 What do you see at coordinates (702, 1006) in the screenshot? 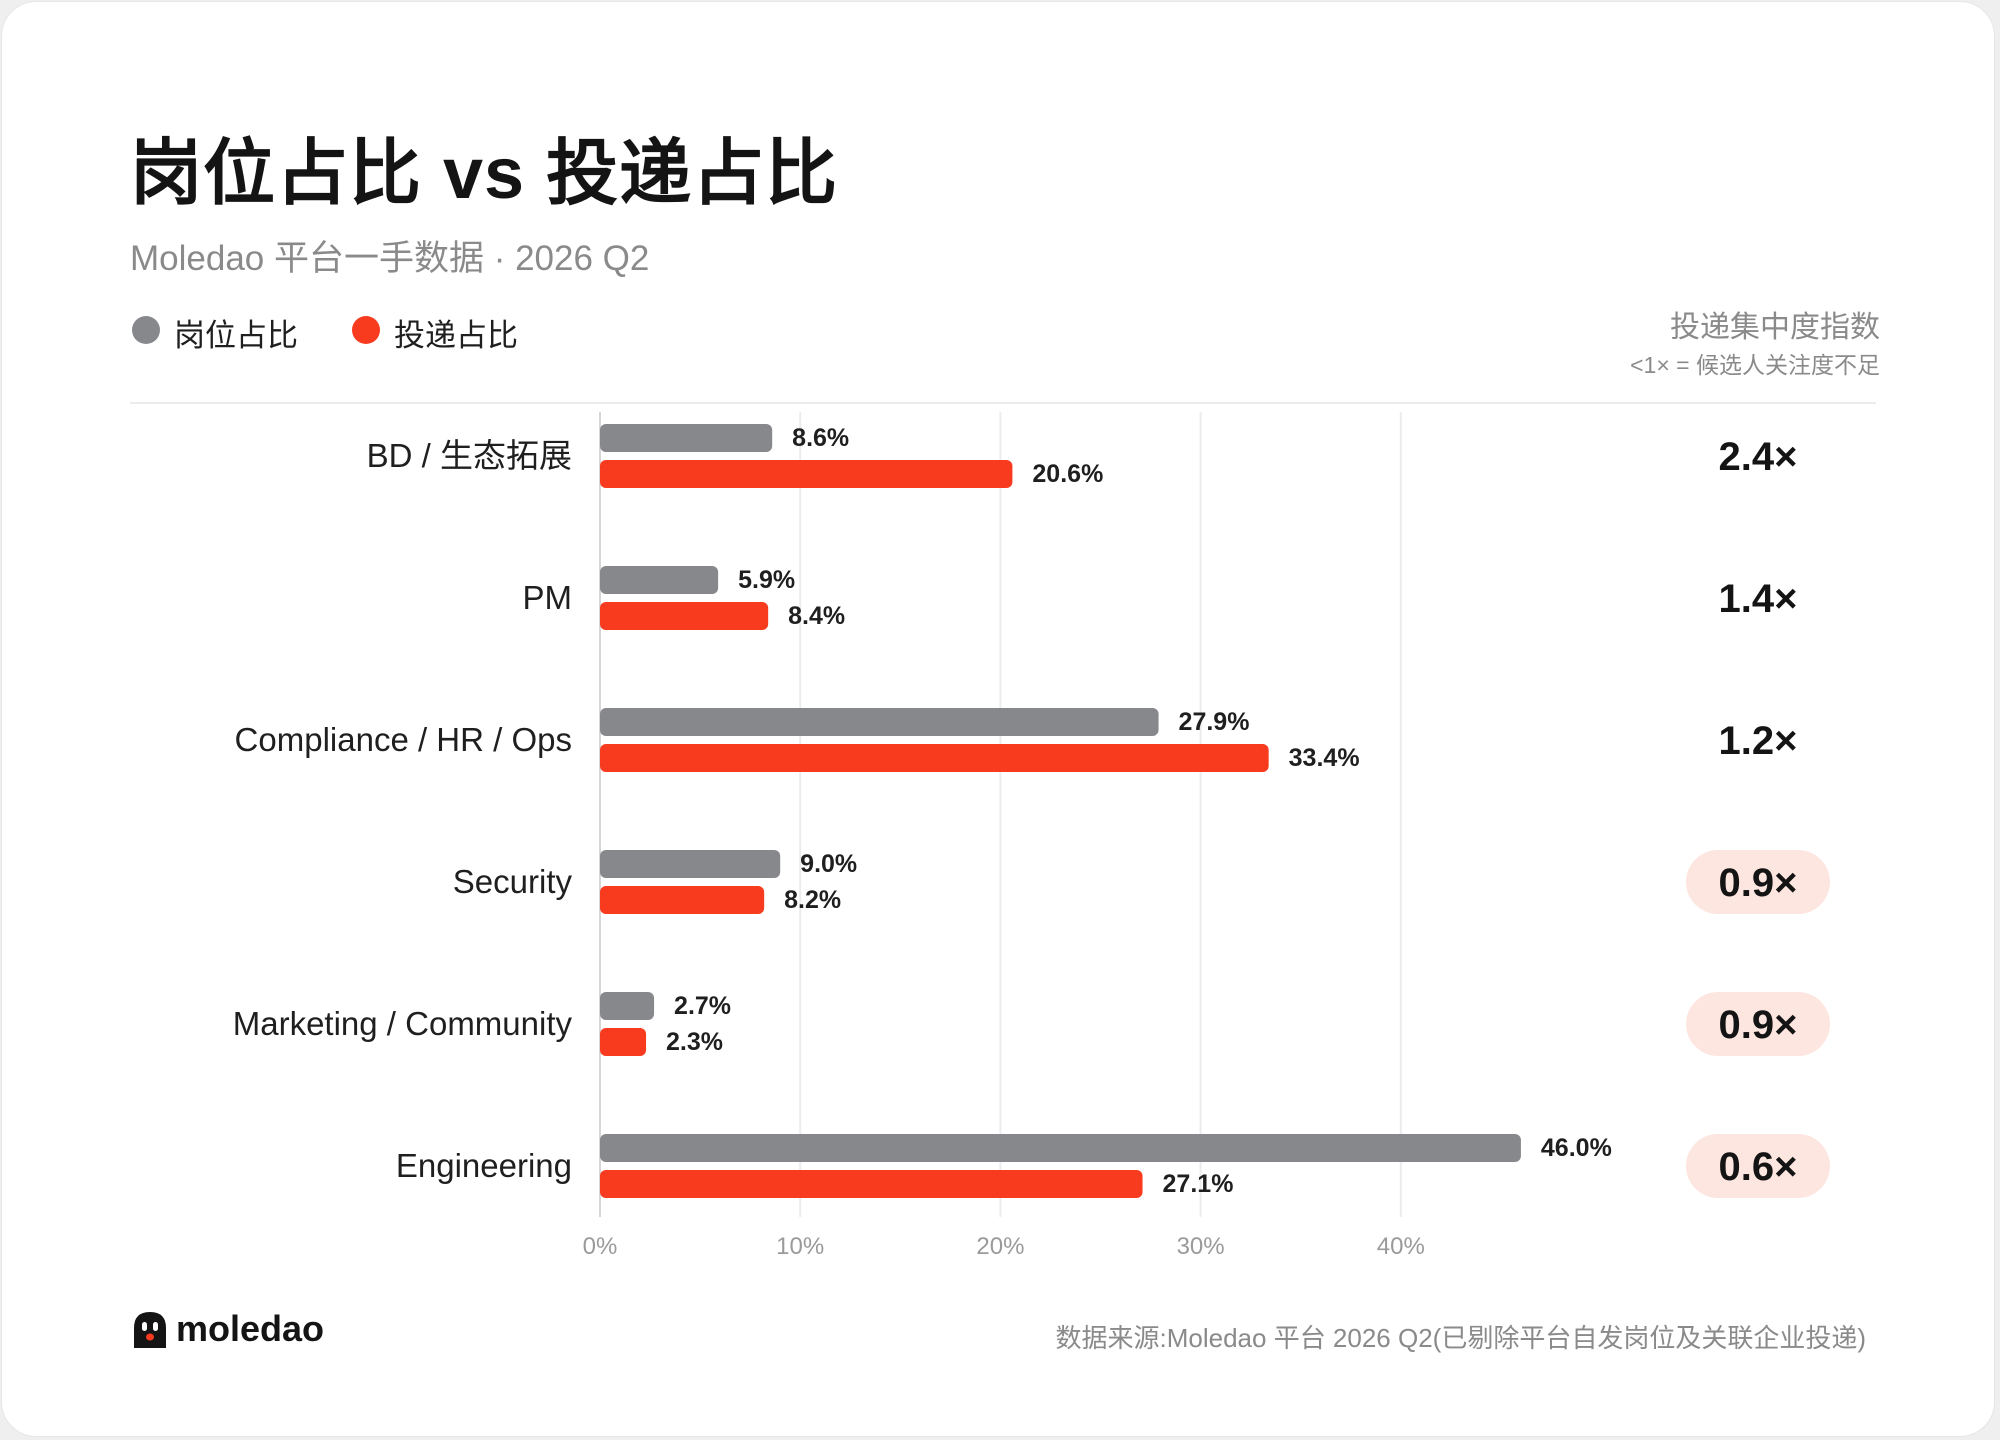
I see `bar-value-label: 2.7%` at bounding box center [702, 1006].